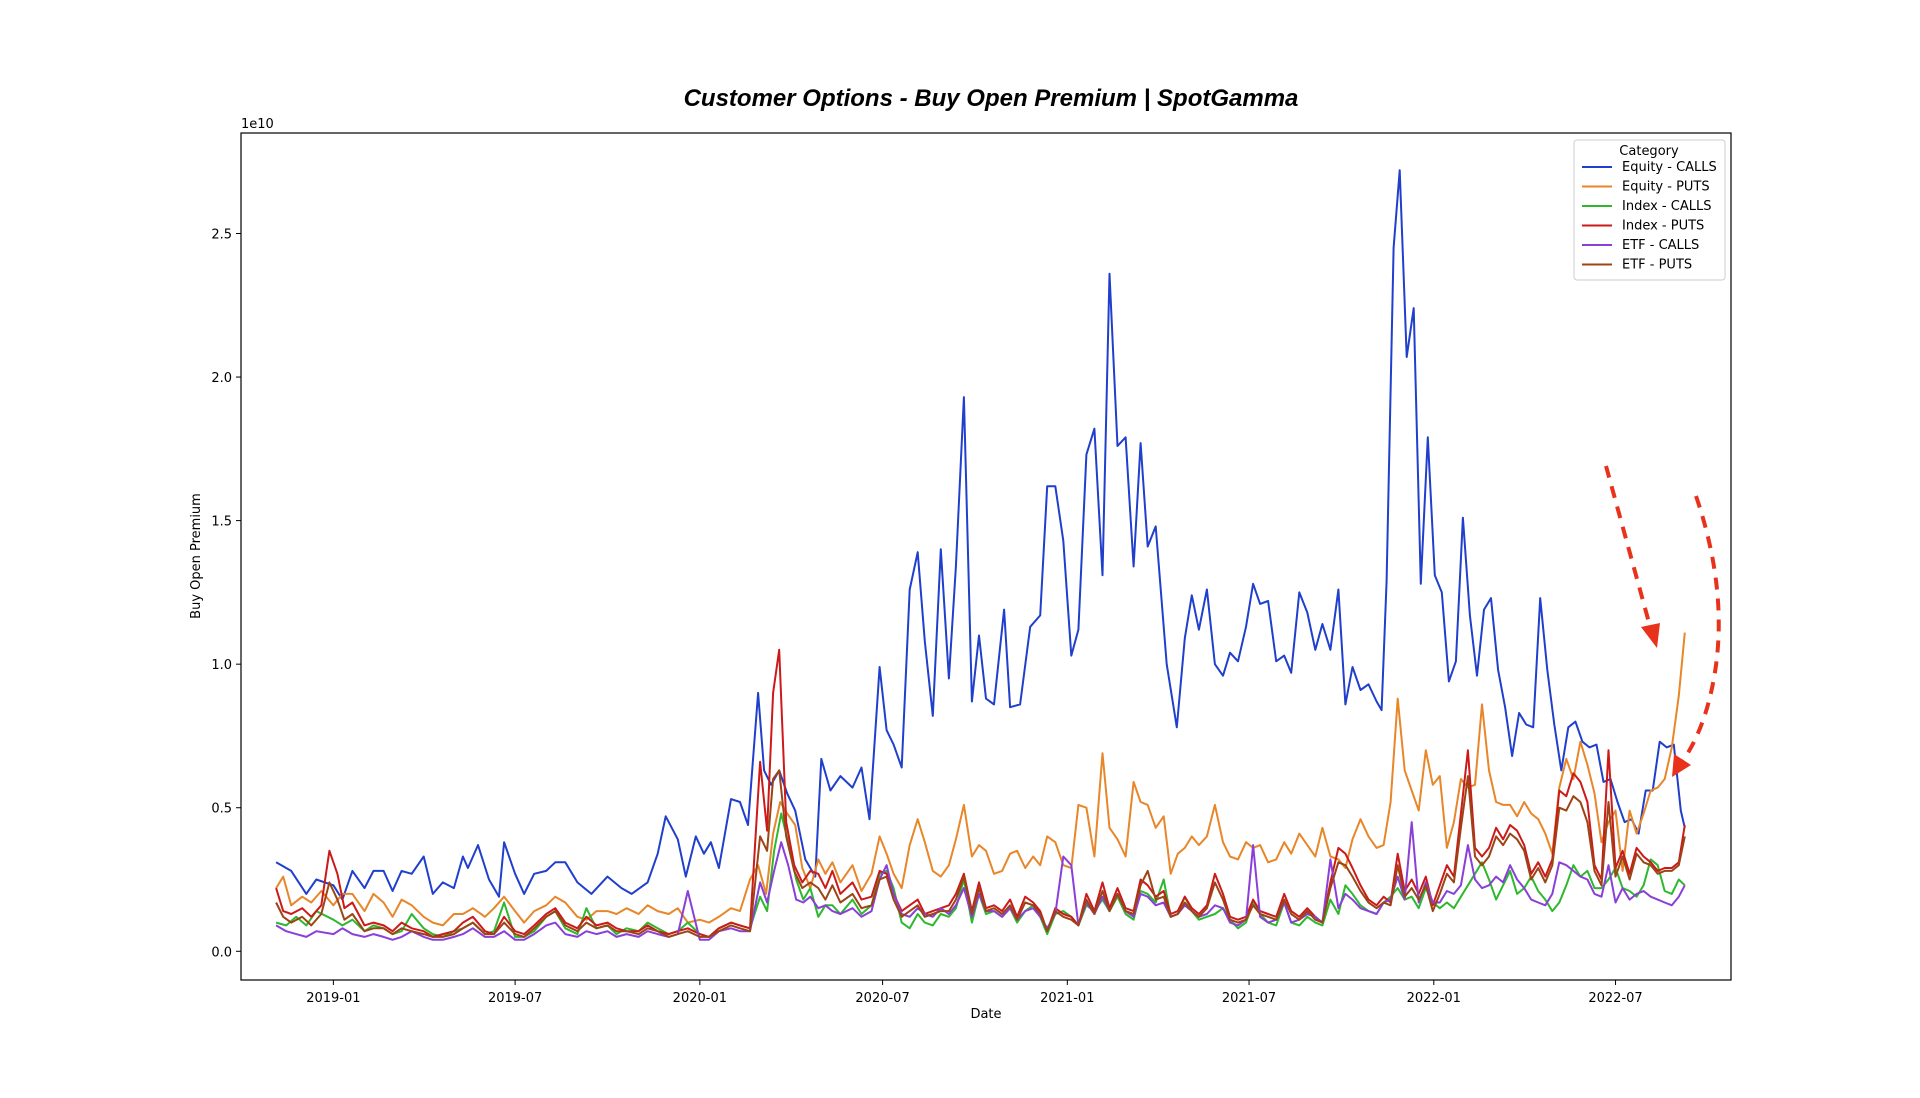 Image resolution: width=1920 pixels, height=1098 pixels. What do you see at coordinates (1662, 621) in the screenshot?
I see `annotation-layer` at bounding box center [1662, 621].